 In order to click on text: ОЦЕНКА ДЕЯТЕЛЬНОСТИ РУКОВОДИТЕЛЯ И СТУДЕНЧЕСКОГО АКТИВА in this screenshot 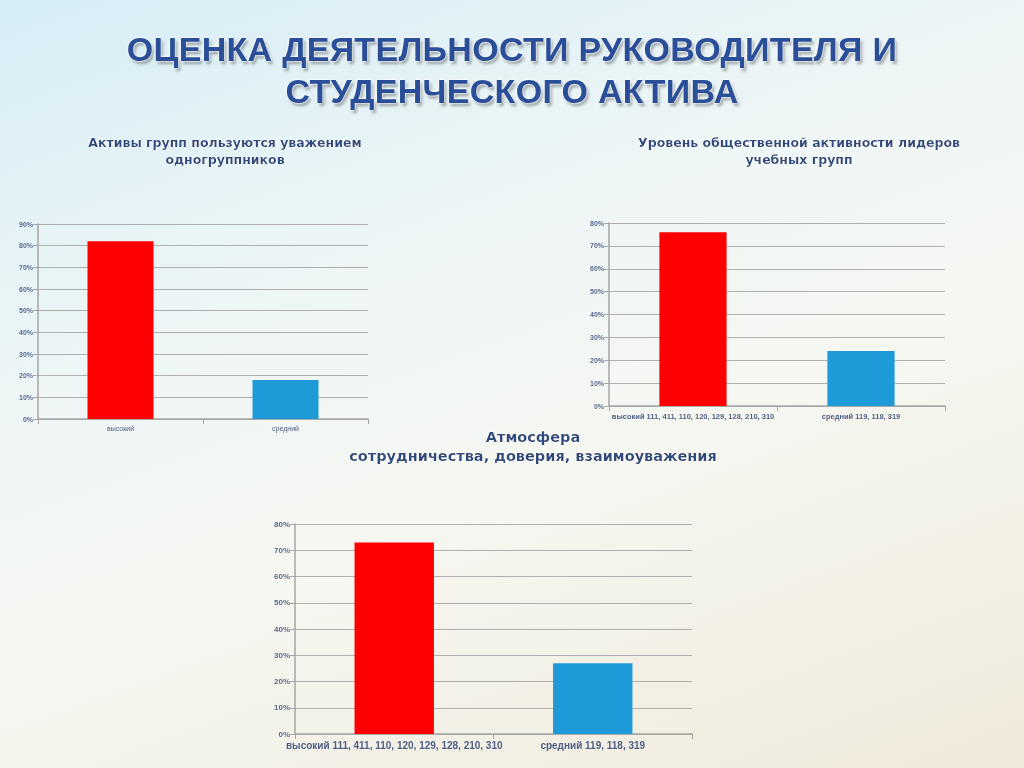, I will do `click(512, 70)`.